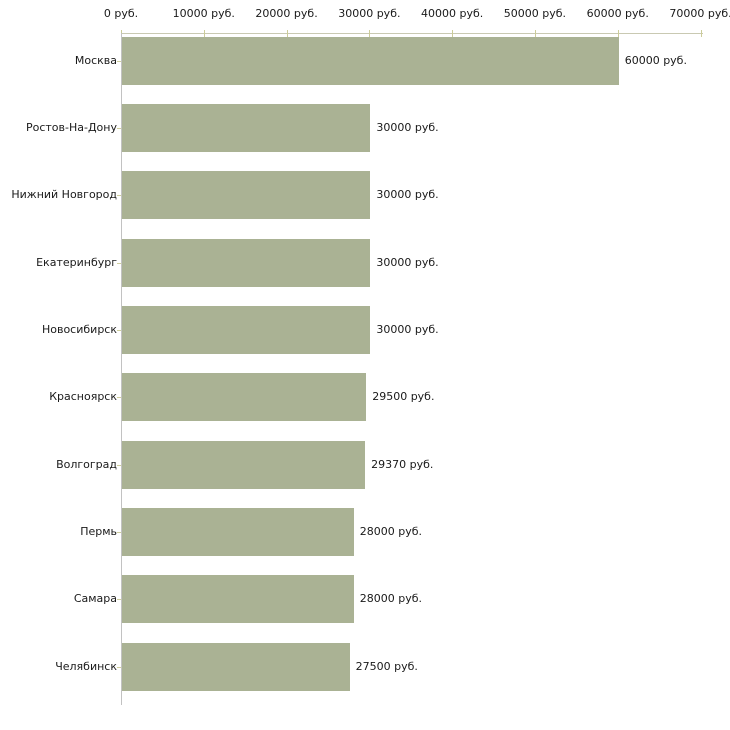 This screenshot has height=730, width=730. What do you see at coordinates (83, 397) in the screenshot?
I see `category-label: Красноярск` at bounding box center [83, 397].